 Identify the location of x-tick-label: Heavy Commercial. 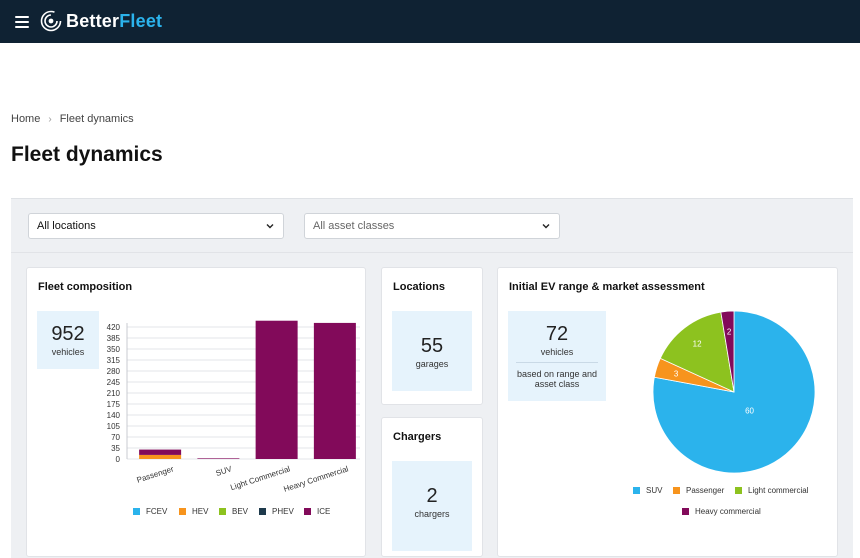
(315, 479).